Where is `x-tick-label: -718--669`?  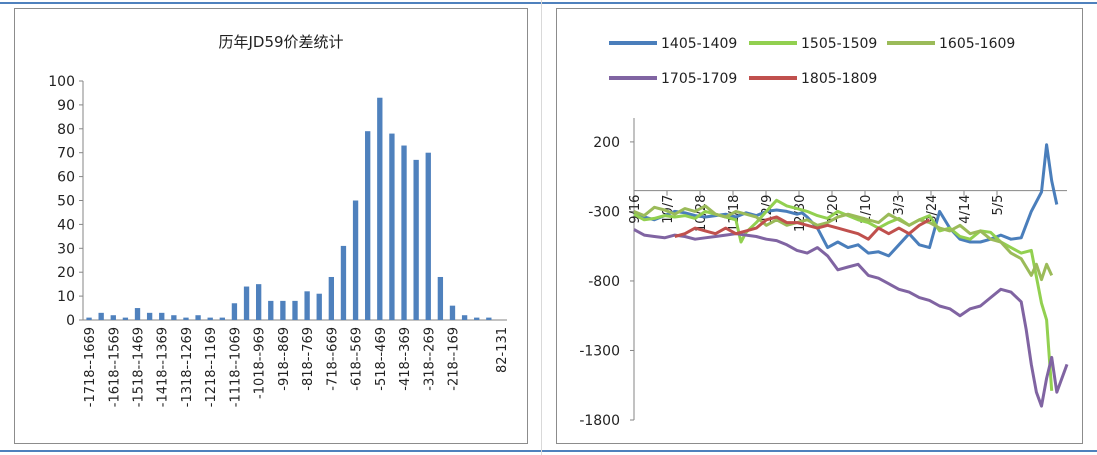 x-tick-label: -718--669 is located at coordinates (332, 359).